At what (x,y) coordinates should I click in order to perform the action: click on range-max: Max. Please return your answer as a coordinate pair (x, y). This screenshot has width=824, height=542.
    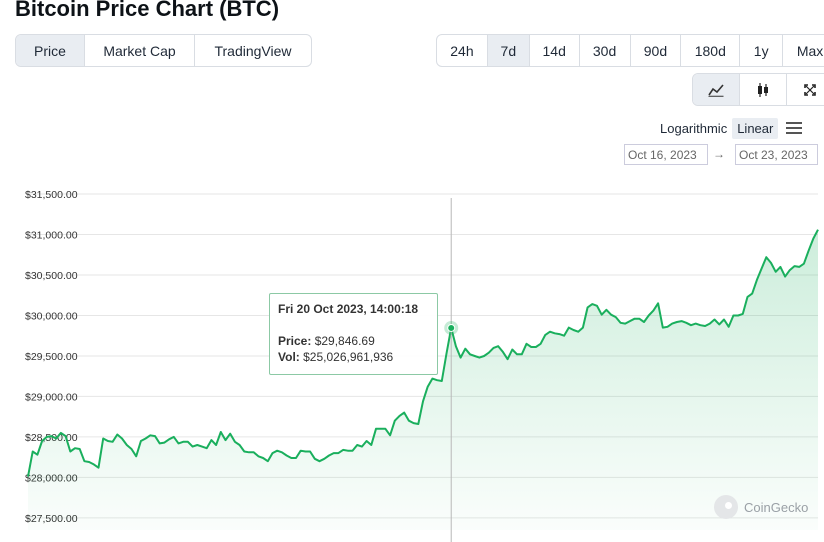
    Looking at the image, I should click on (803, 50).